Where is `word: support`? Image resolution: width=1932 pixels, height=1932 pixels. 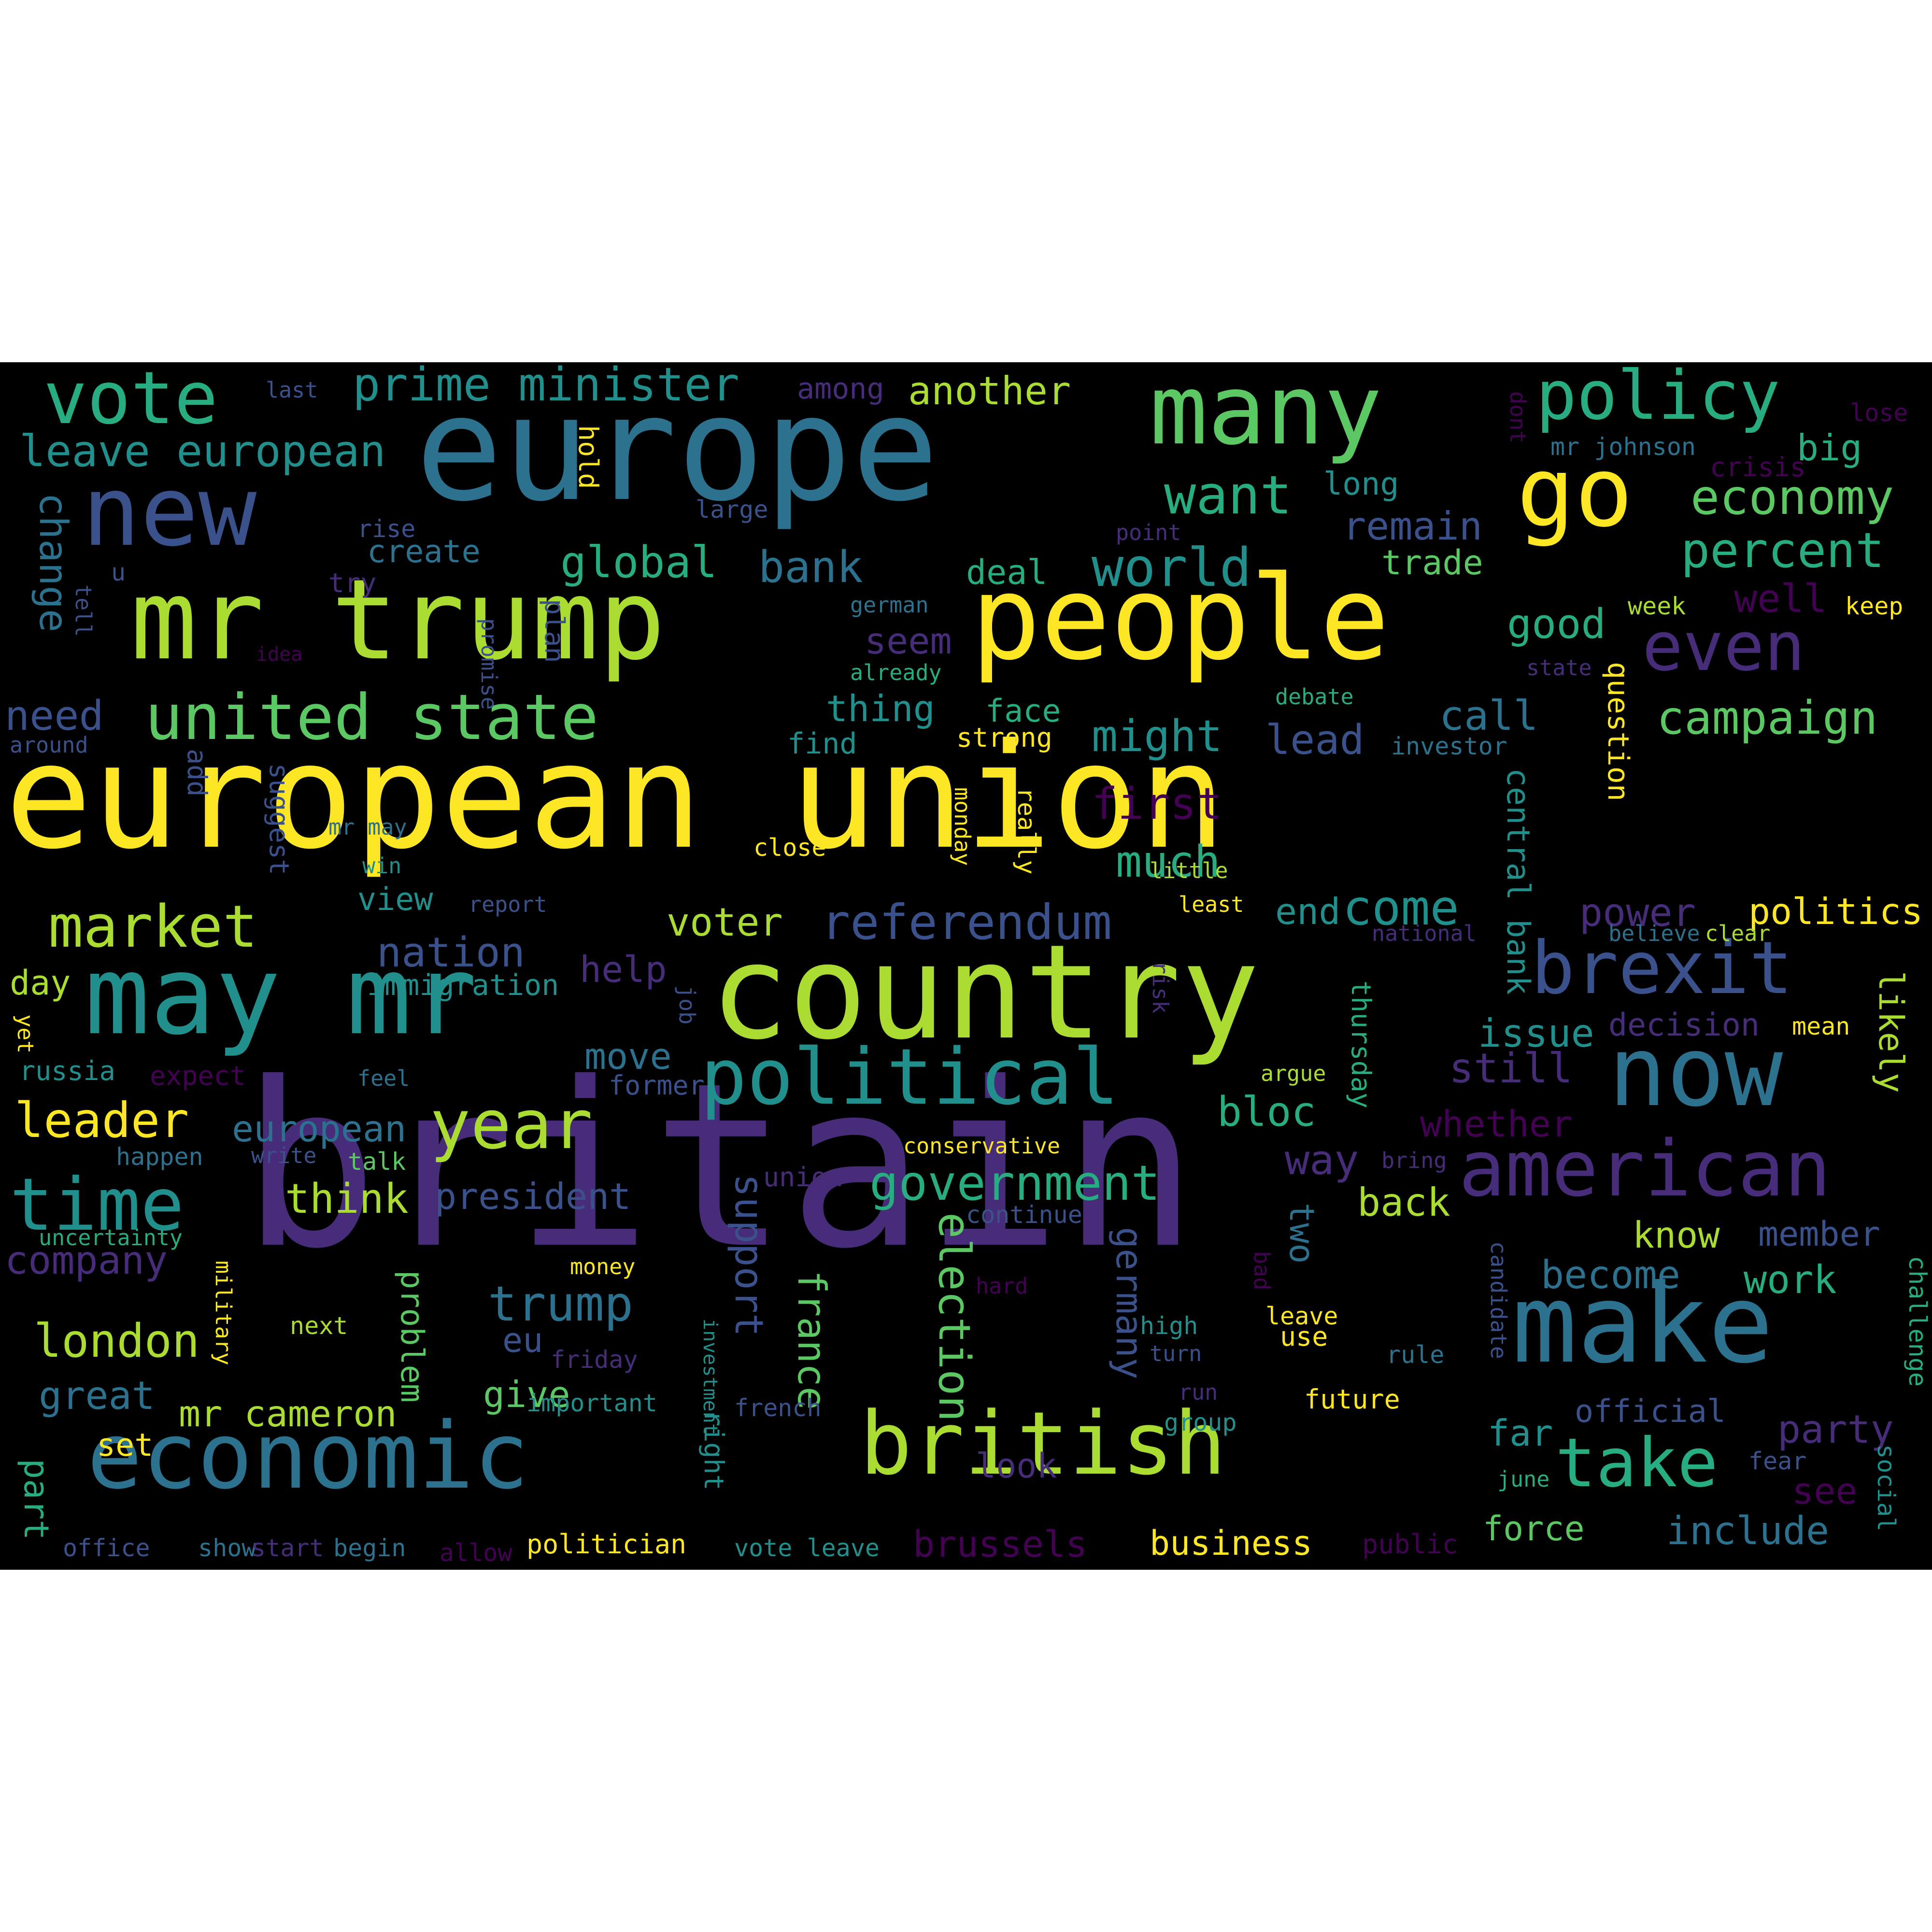
word: support is located at coordinates (748, 1255).